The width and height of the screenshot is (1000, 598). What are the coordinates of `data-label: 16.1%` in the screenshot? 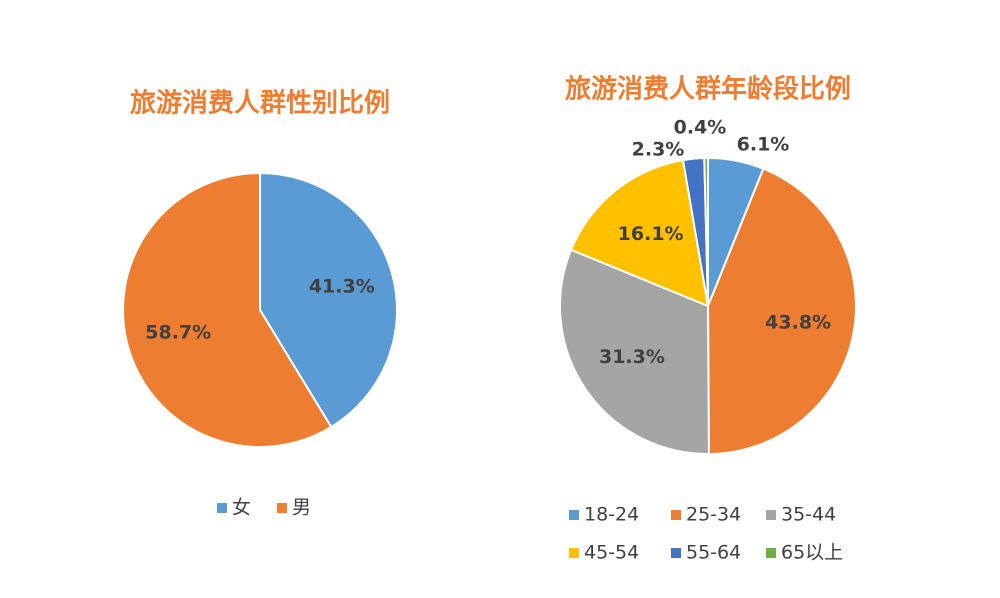 It's located at (651, 234).